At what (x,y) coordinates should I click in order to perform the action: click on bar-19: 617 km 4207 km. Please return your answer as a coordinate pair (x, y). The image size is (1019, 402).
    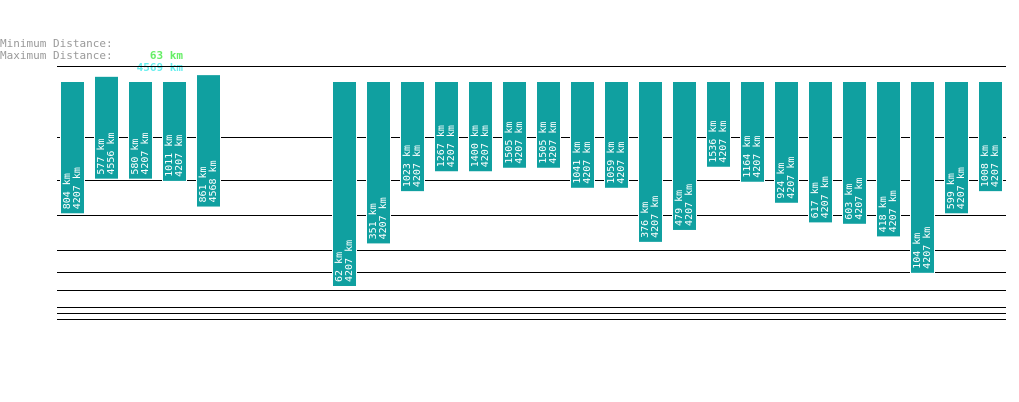
    Looking at the image, I should click on (820, 152).